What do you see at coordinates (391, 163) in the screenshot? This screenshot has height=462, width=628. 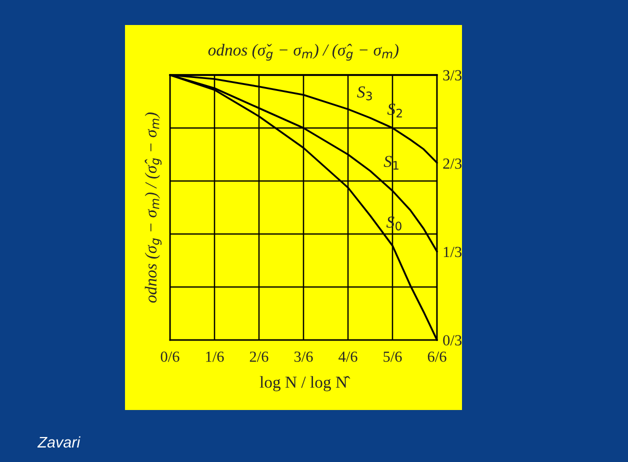 I see `series-label: S$_{1}$` at bounding box center [391, 163].